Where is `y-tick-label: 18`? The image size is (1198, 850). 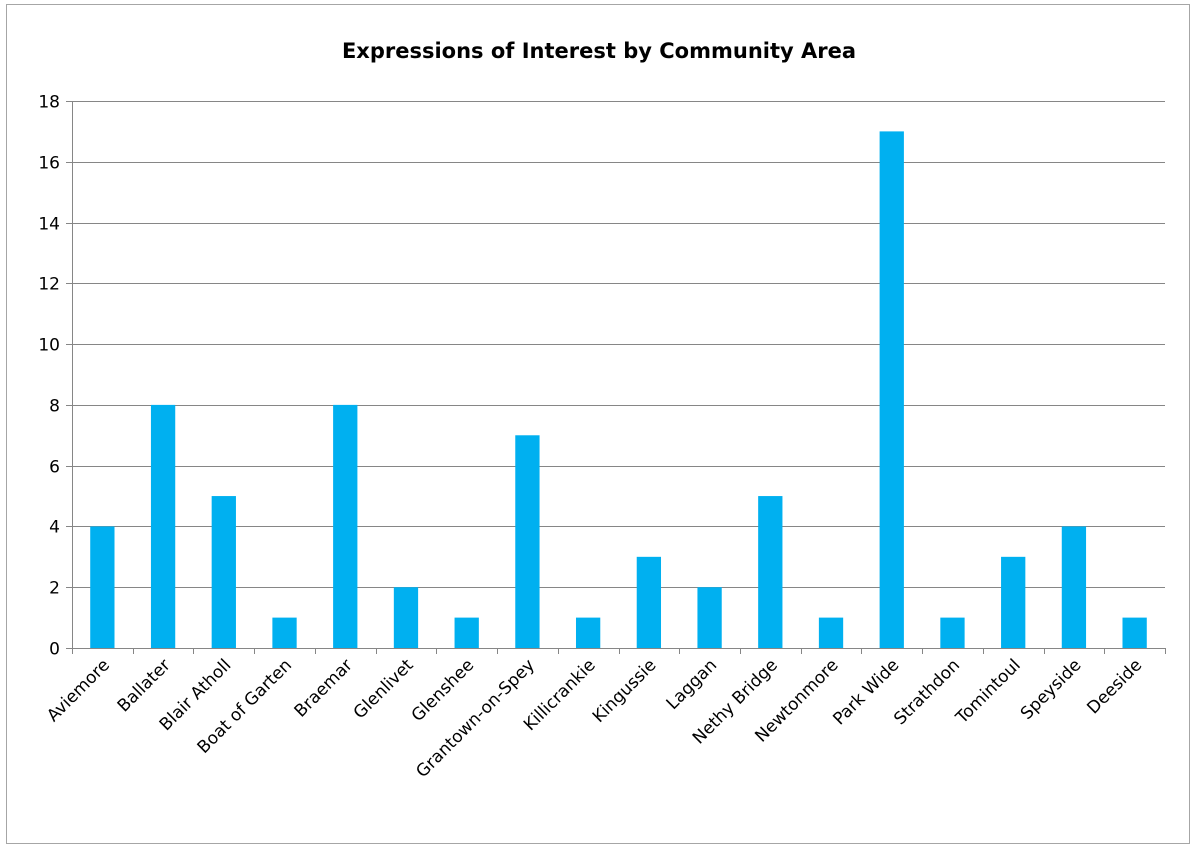
y-tick-label: 18 is located at coordinates (49, 103).